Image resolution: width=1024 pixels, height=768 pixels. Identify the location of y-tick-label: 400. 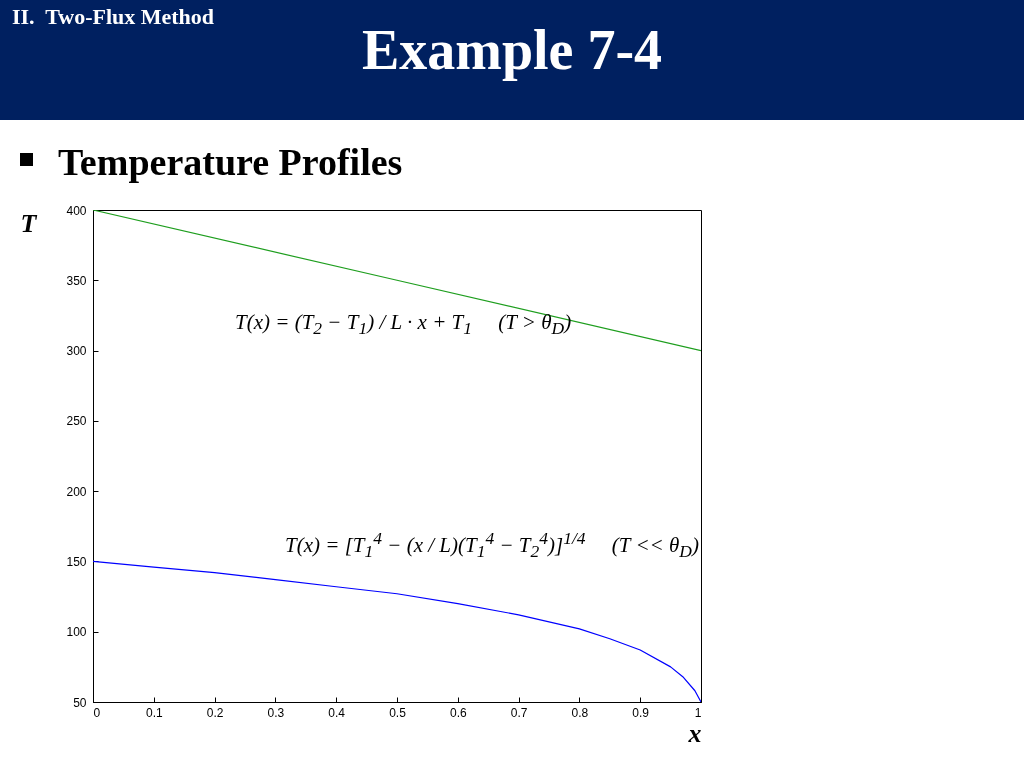
(76, 210).